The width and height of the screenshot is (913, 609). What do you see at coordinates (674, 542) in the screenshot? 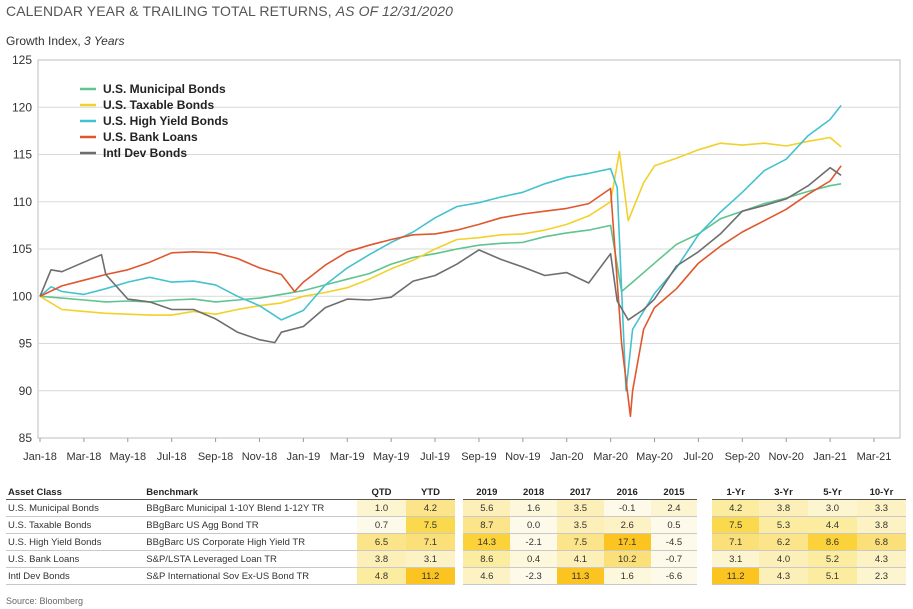
I see `return-value-cell: -4.5` at bounding box center [674, 542].